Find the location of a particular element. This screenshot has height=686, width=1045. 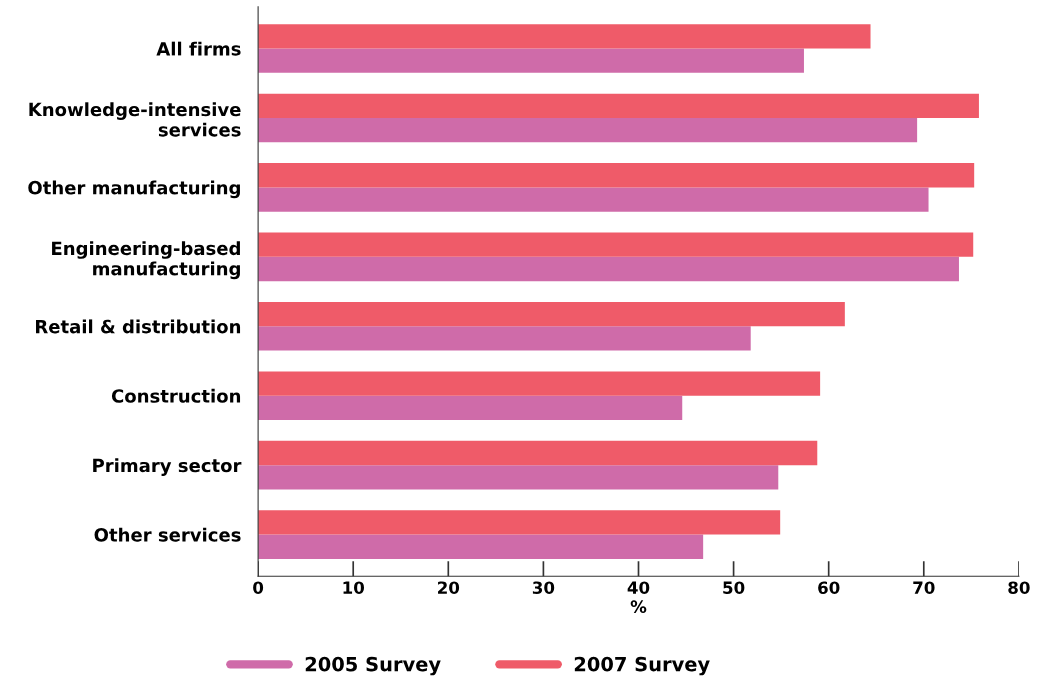

x-tick-label: 50 is located at coordinates (734, 587).